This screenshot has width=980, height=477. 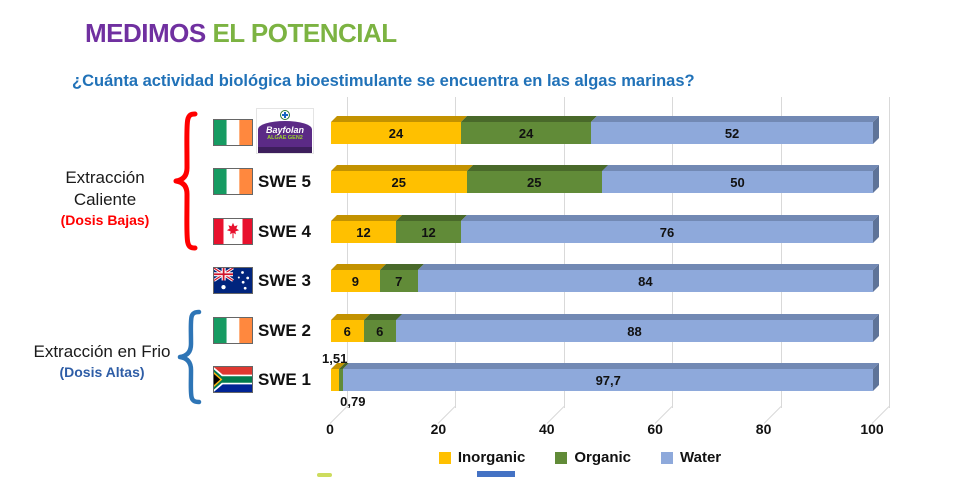 I want to click on bar-segment-water: 50, so click(x=737, y=182).